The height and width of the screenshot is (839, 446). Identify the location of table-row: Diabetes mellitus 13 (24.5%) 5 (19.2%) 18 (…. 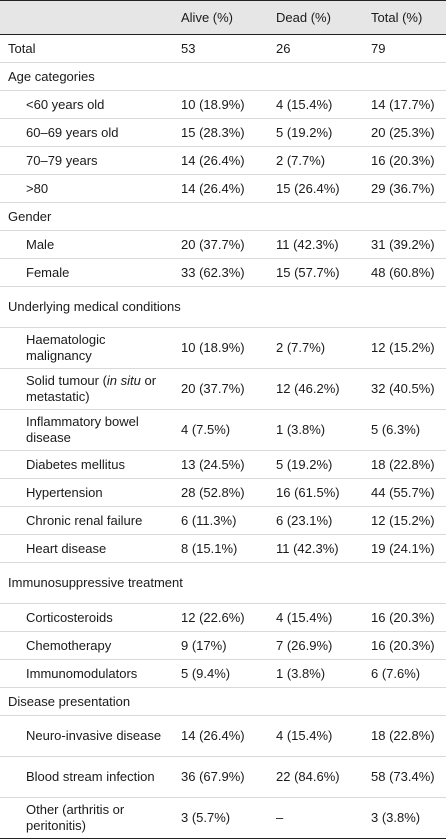
(223, 464).